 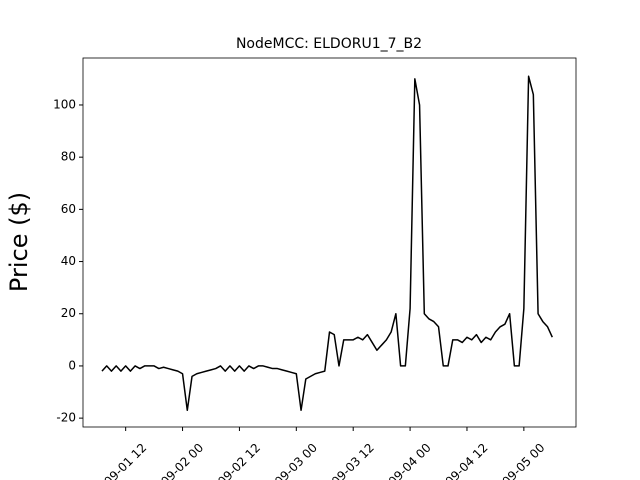 What do you see at coordinates (410, 460) in the screenshot?
I see `x-tick-label: 09-04 00` at bounding box center [410, 460].